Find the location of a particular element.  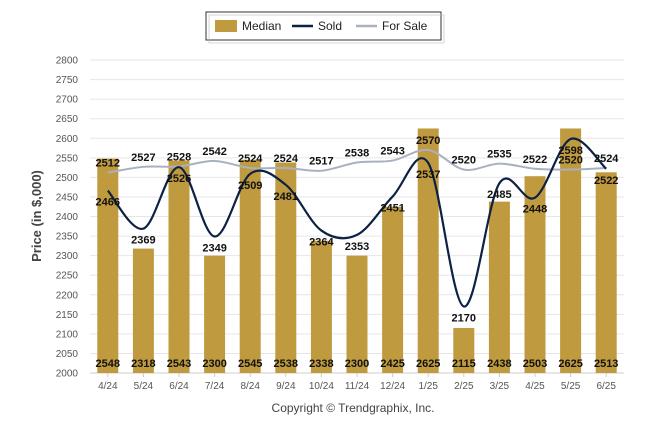

sold-value-label: 2509 is located at coordinates (250, 186).